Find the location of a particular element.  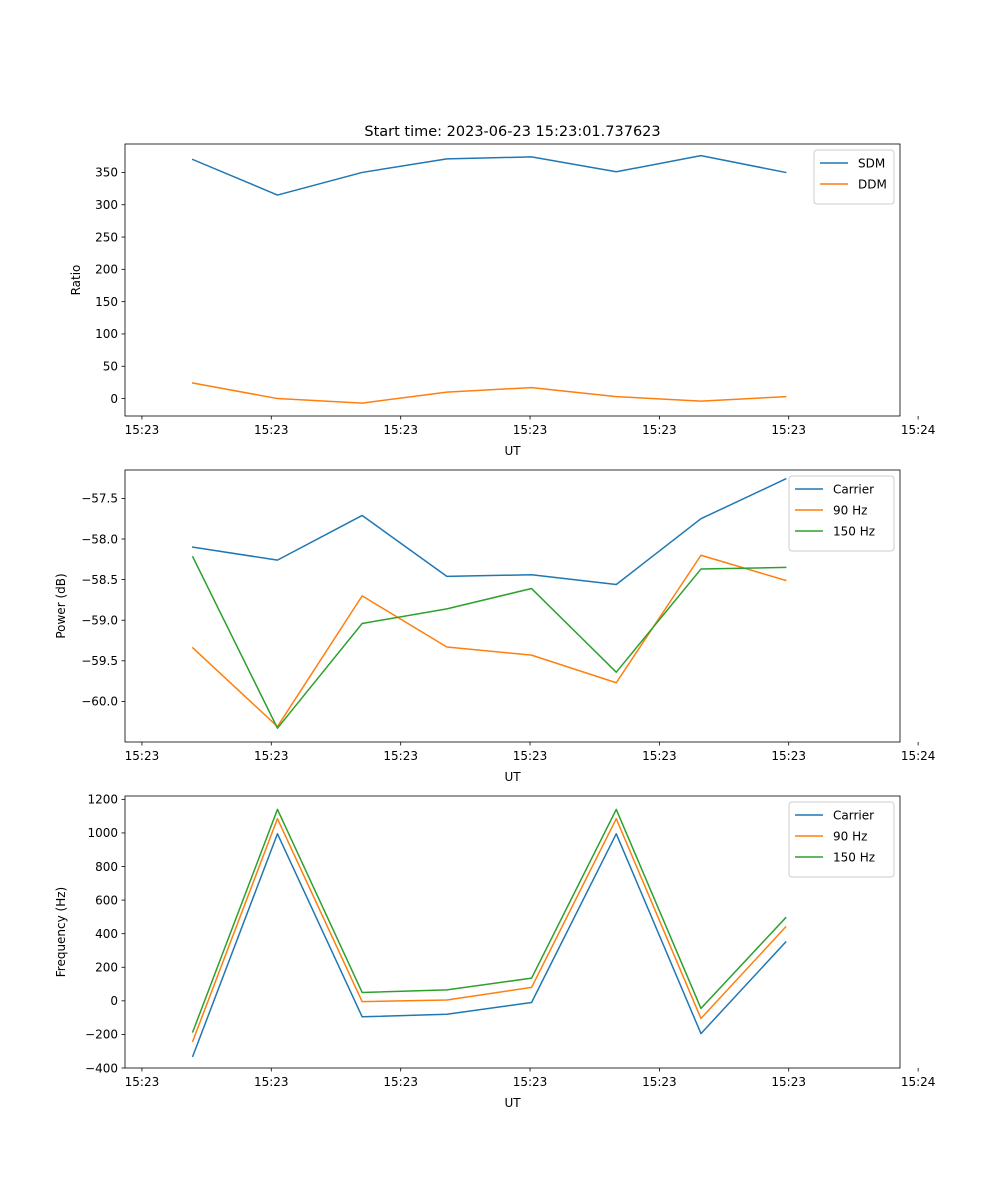

series-line-ddm is located at coordinates (489, 393).